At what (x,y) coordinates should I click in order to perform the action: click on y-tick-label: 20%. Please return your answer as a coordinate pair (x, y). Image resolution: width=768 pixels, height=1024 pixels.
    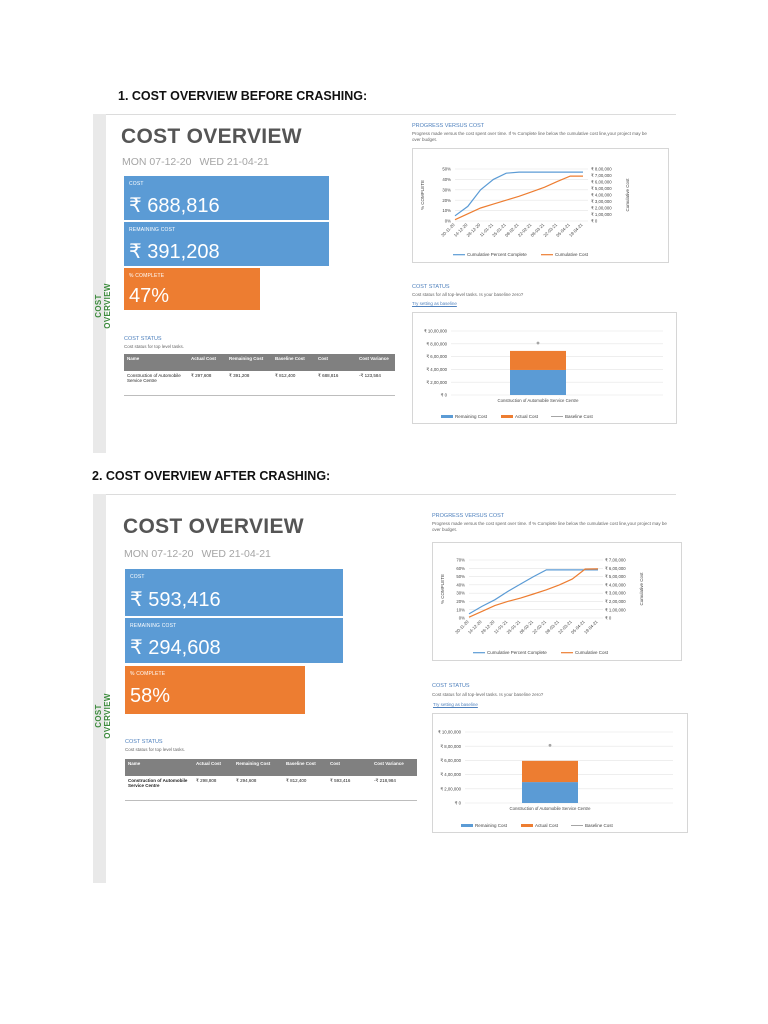
    Looking at the image, I should click on (446, 200).